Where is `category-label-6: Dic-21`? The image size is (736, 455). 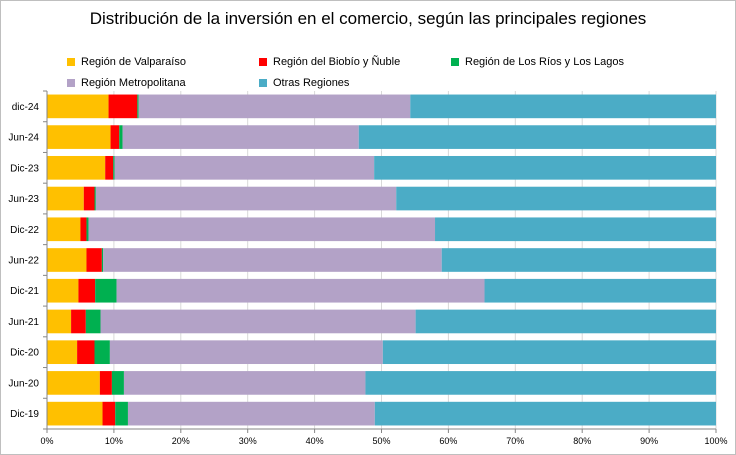 category-label-6: Dic-21 is located at coordinates (24, 291).